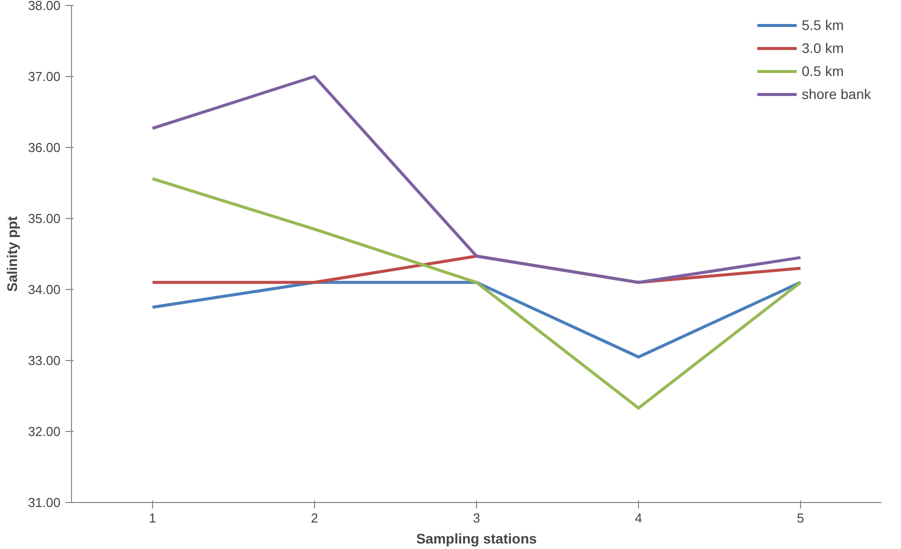  Describe the element at coordinates (44, 6) in the screenshot. I see `y-tick-label: 38.00` at that location.